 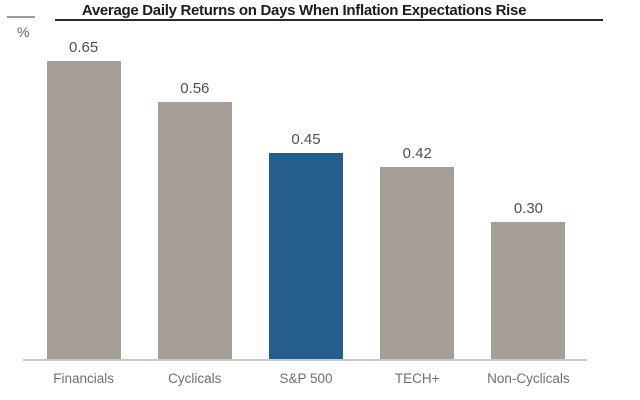 I want to click on bar-column-non-cyclicals: 0.30, so click(x=528, y=280).